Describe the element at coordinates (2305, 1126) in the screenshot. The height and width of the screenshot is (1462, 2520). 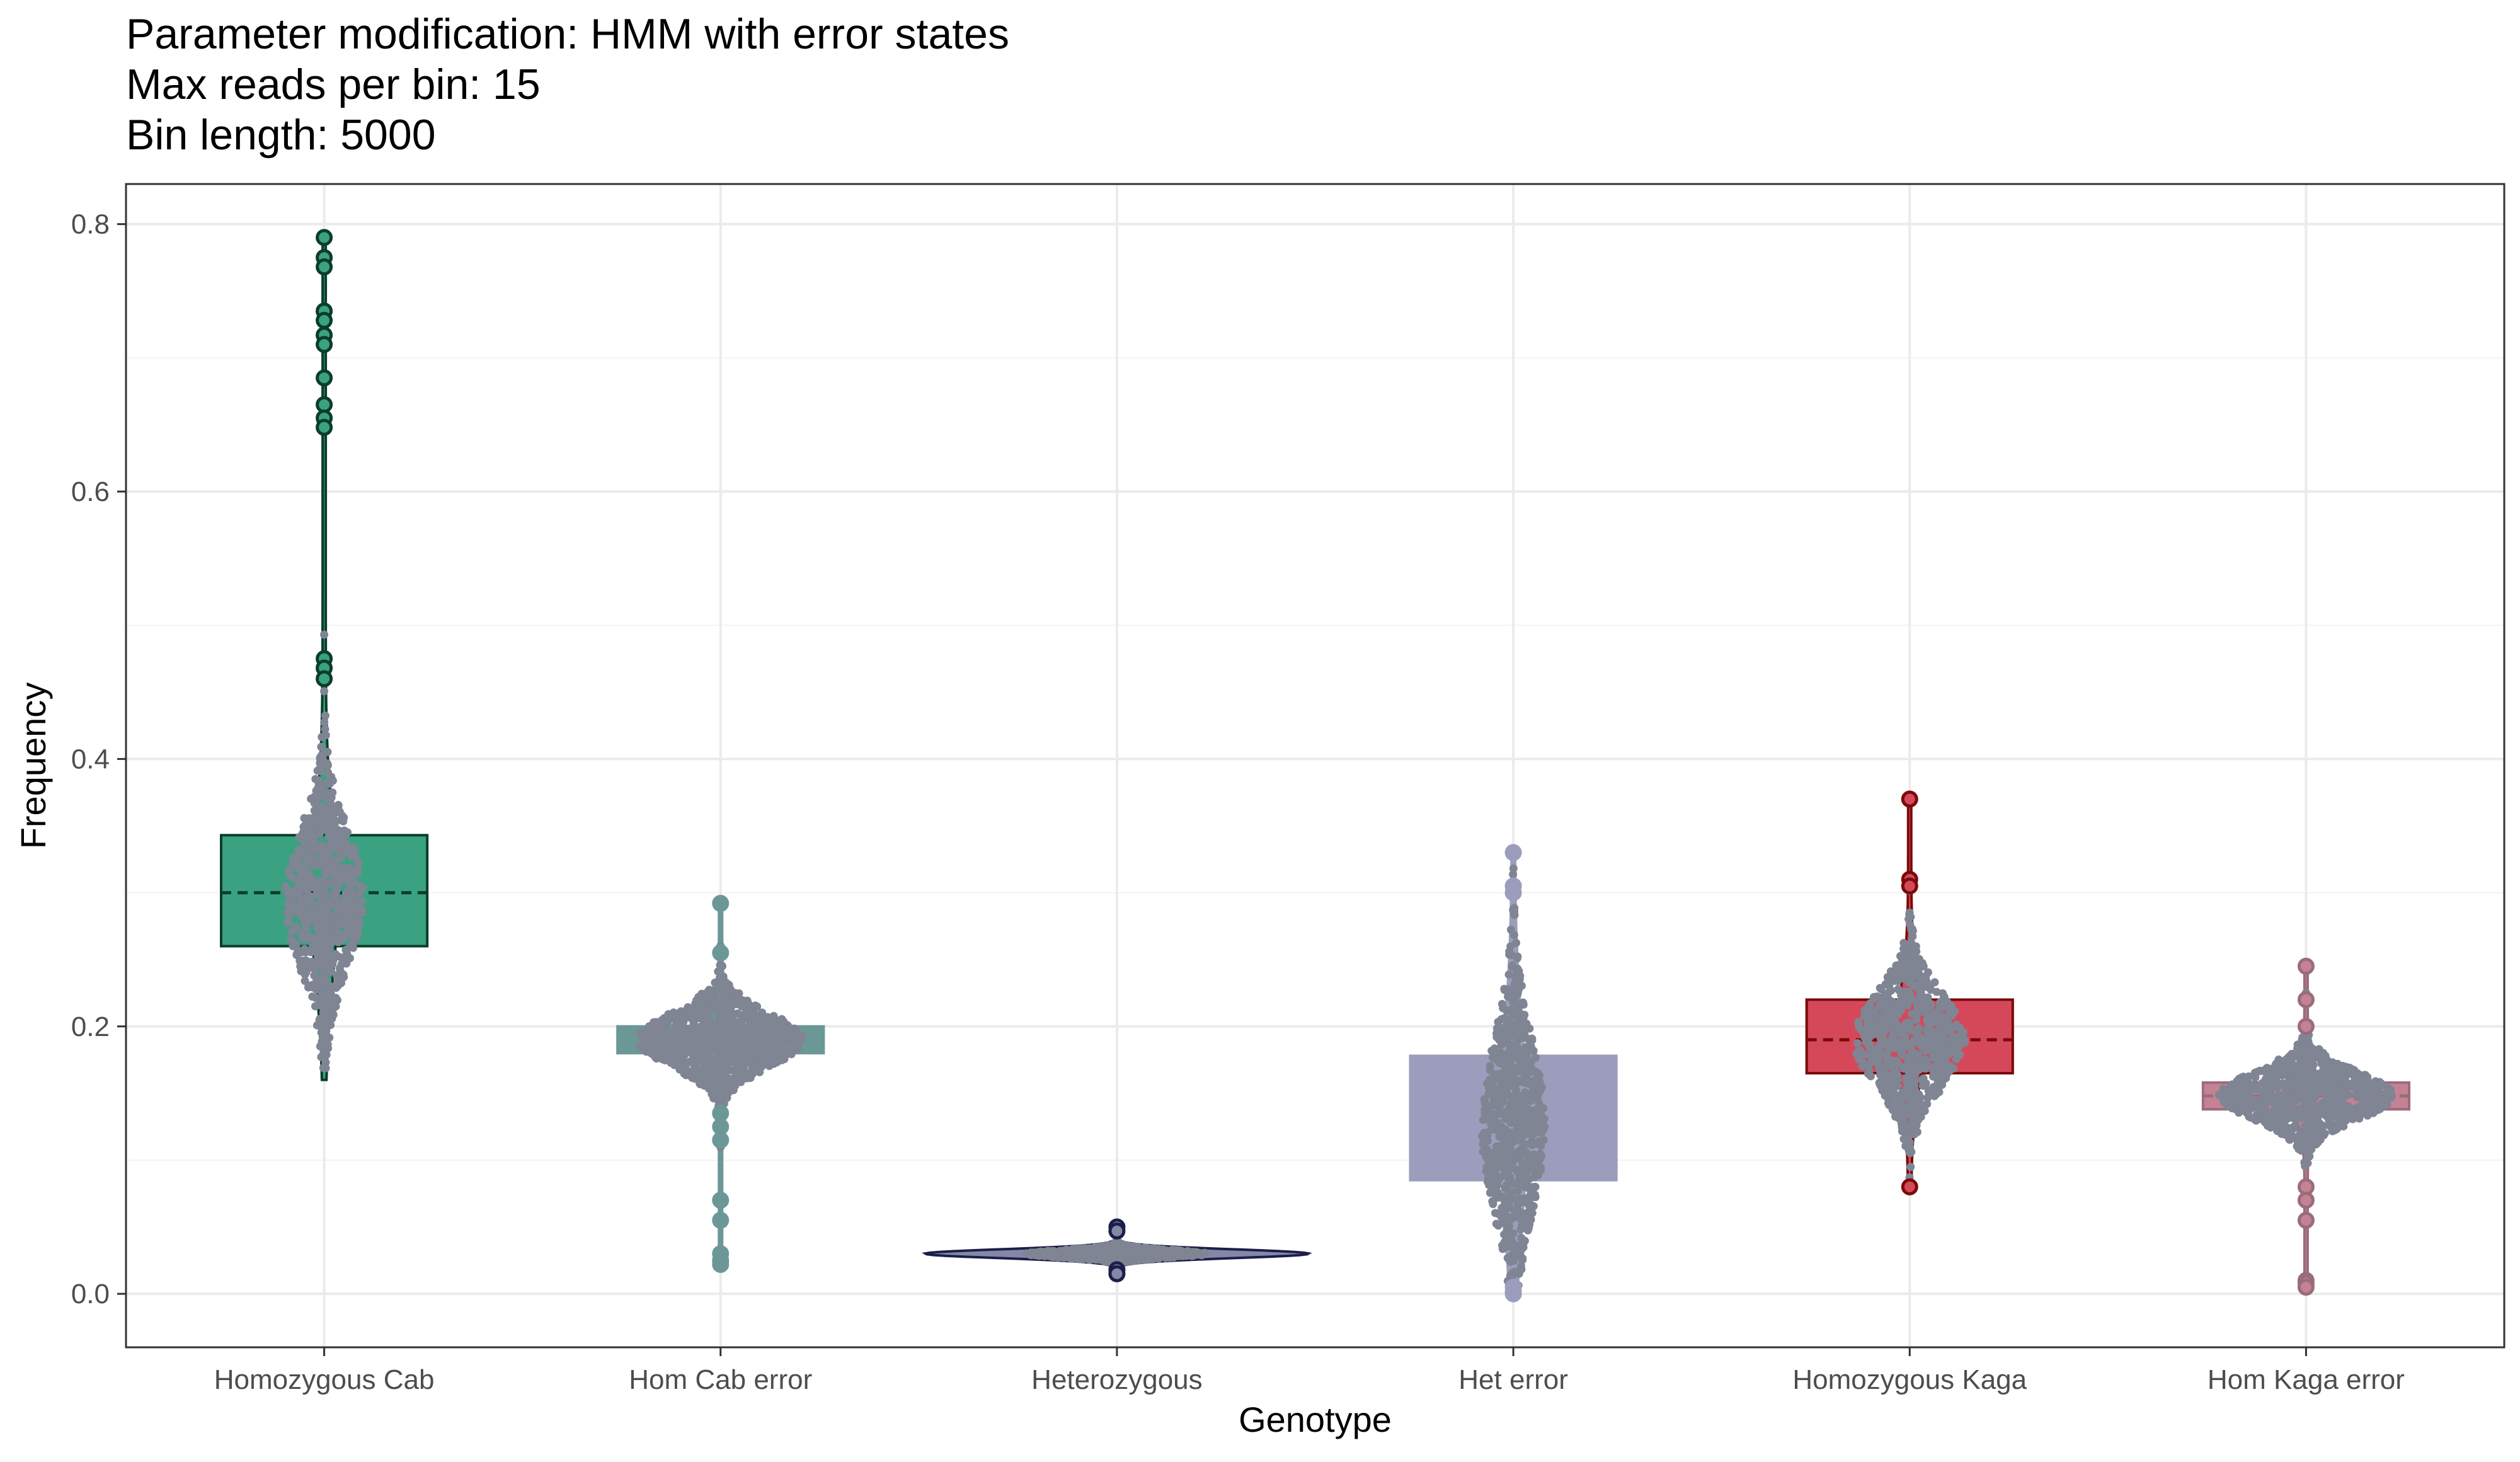
I see `category-group` at that location.